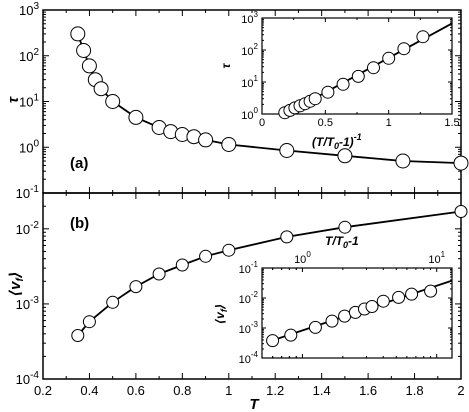 Image resolution: width=469 pixels, height=412 pixels. What do you see at coordinates (460, 390) in the screenshot?
I see `x-tick-label: 2` at bounding box center [460, 390].